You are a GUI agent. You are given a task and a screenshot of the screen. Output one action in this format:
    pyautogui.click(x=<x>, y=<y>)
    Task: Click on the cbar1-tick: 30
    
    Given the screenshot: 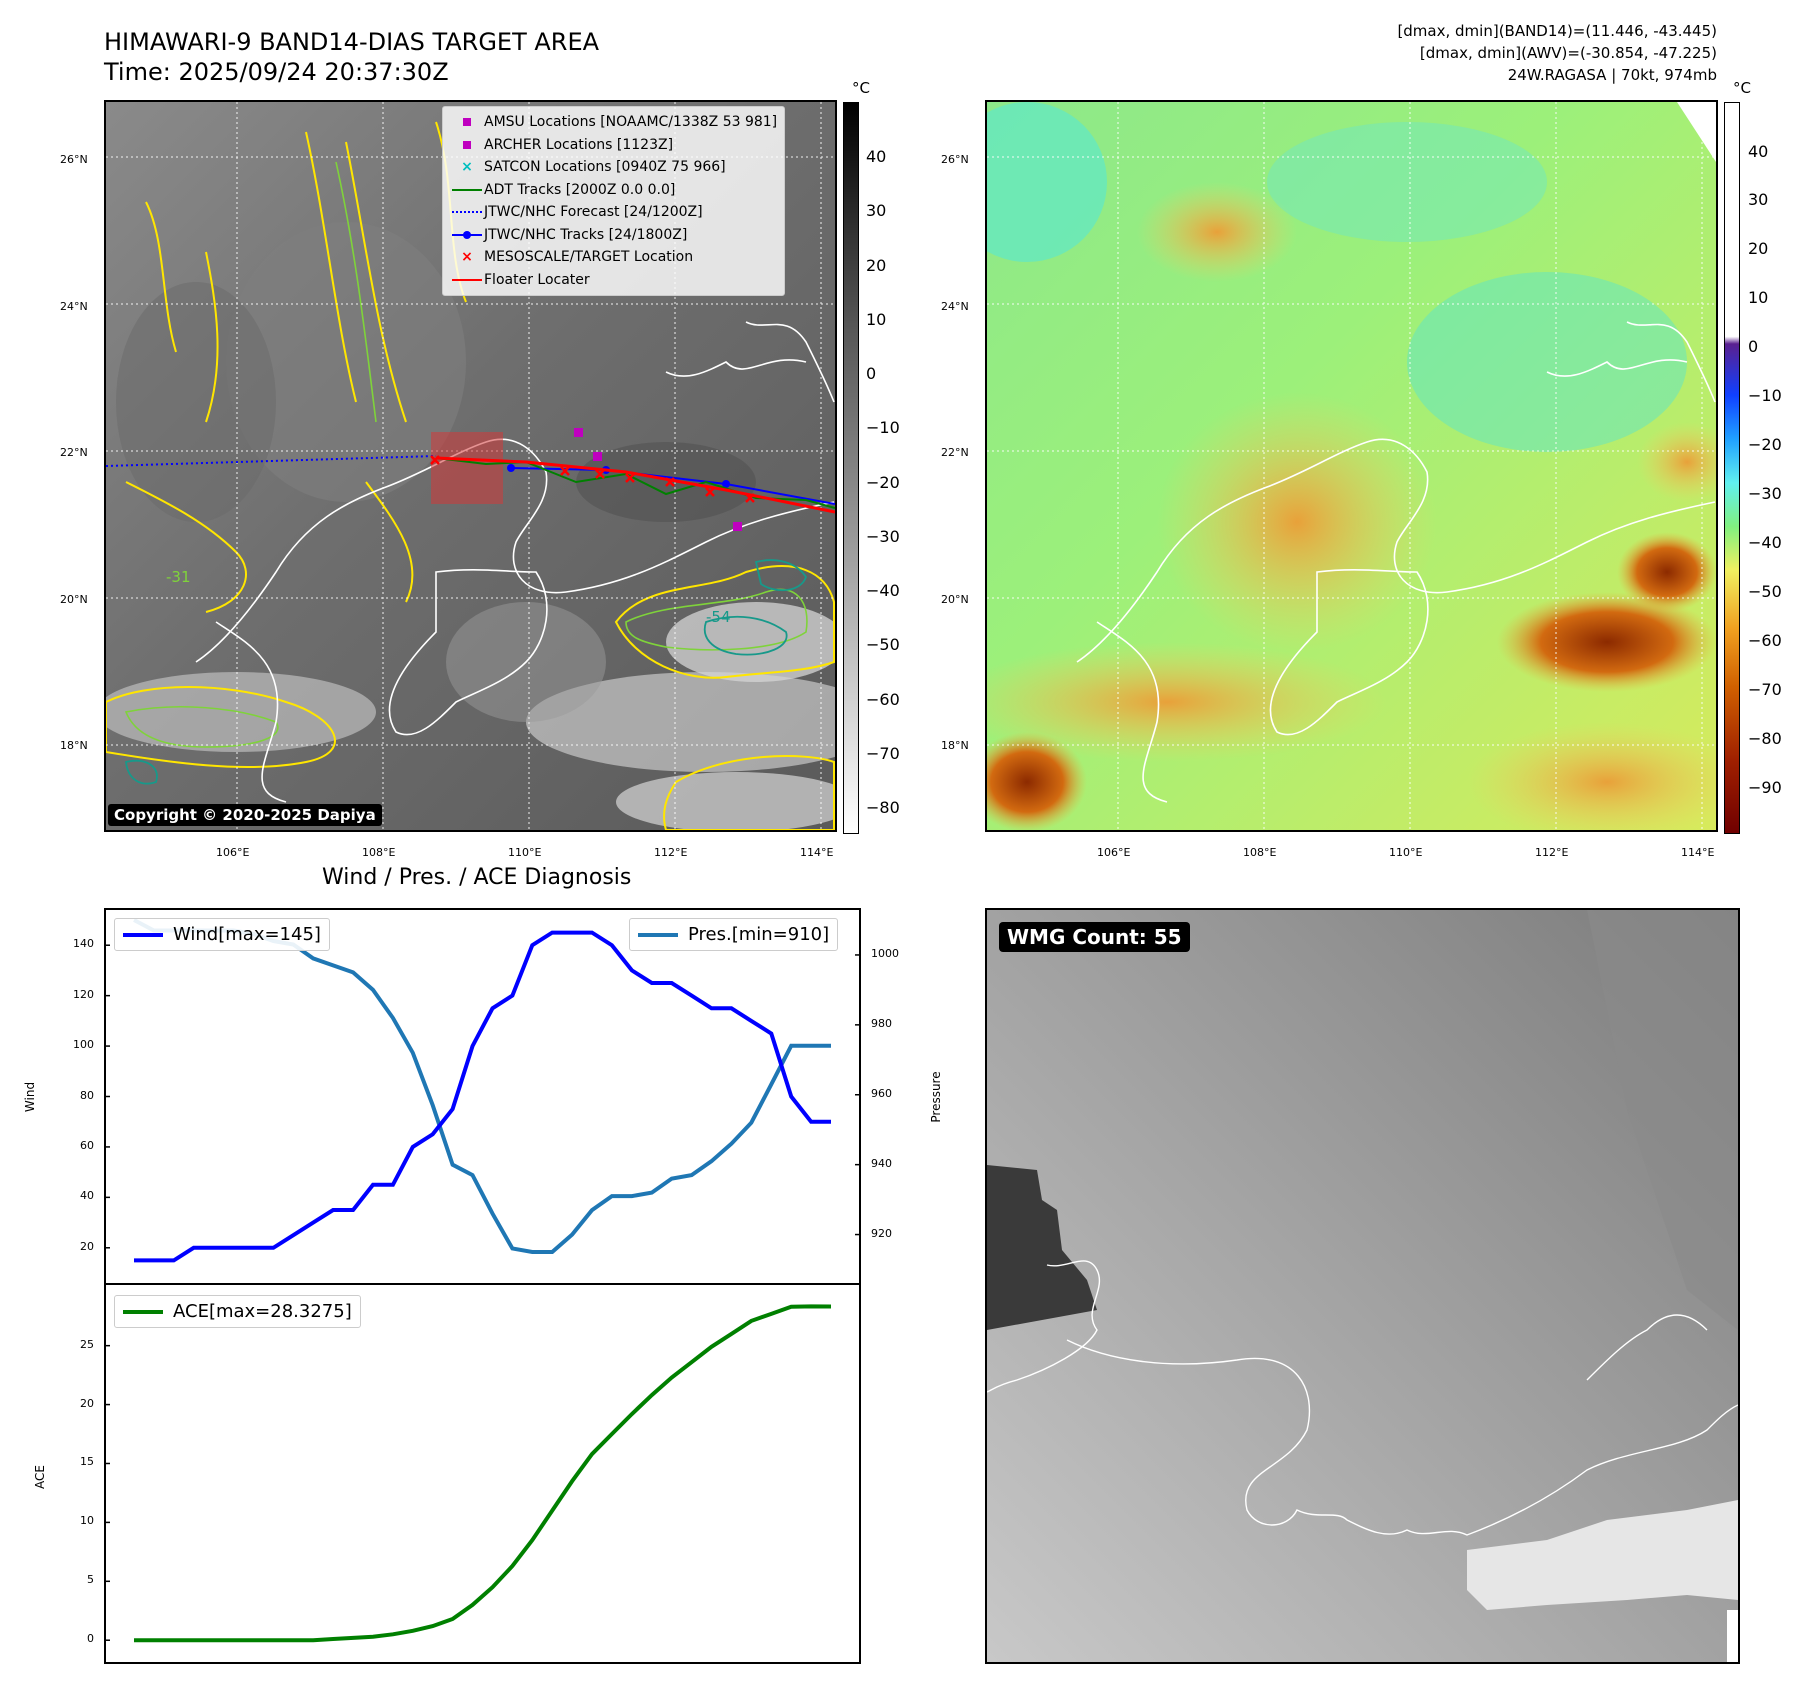 What is the action you would take?
    pyautogui.click(x=876, y=210)
    